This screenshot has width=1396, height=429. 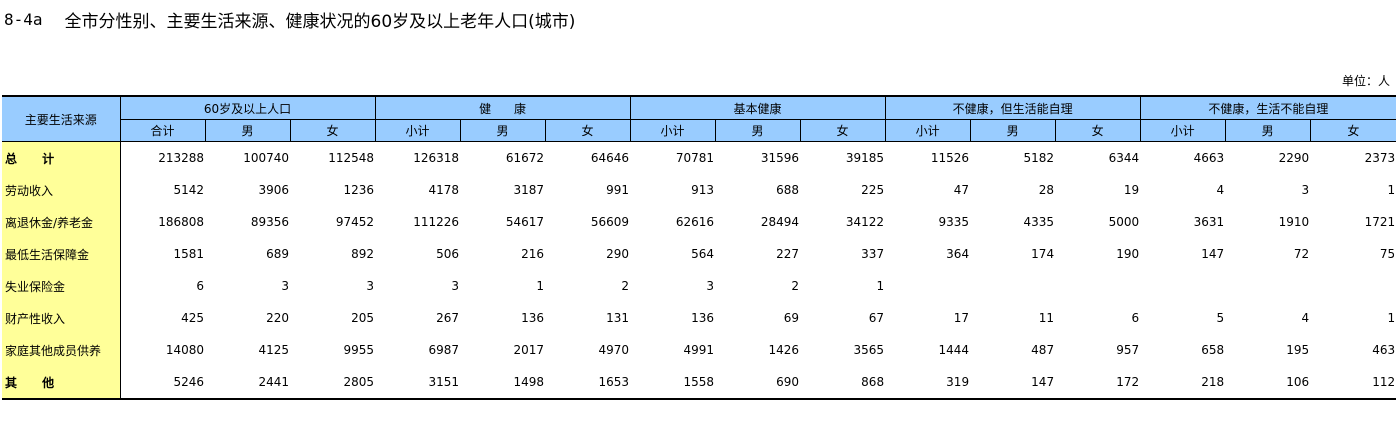 I want to click on table-cell: 658, so click(x=1213, y=350).